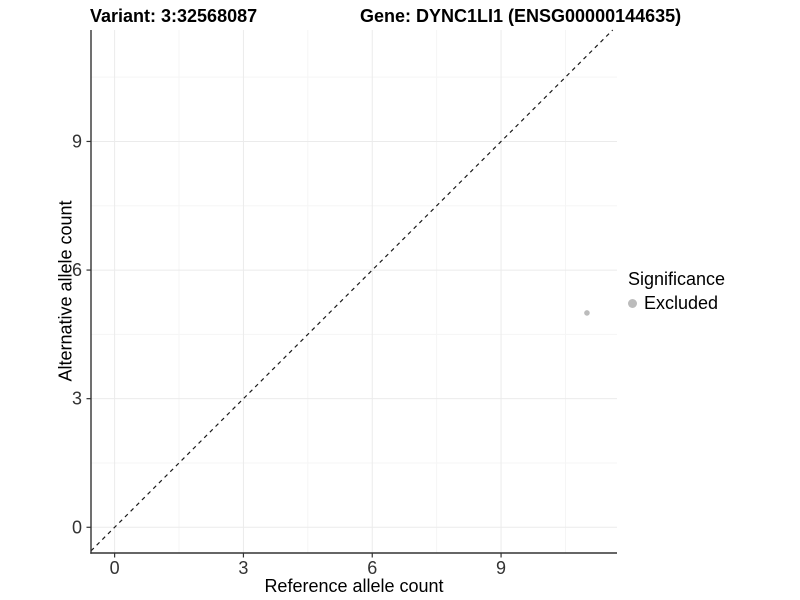 The image size is (800, 600). Describe the element at coordinates (632, 303) in the screenshot. I see `excluded-point-swatch-icon` at that location.